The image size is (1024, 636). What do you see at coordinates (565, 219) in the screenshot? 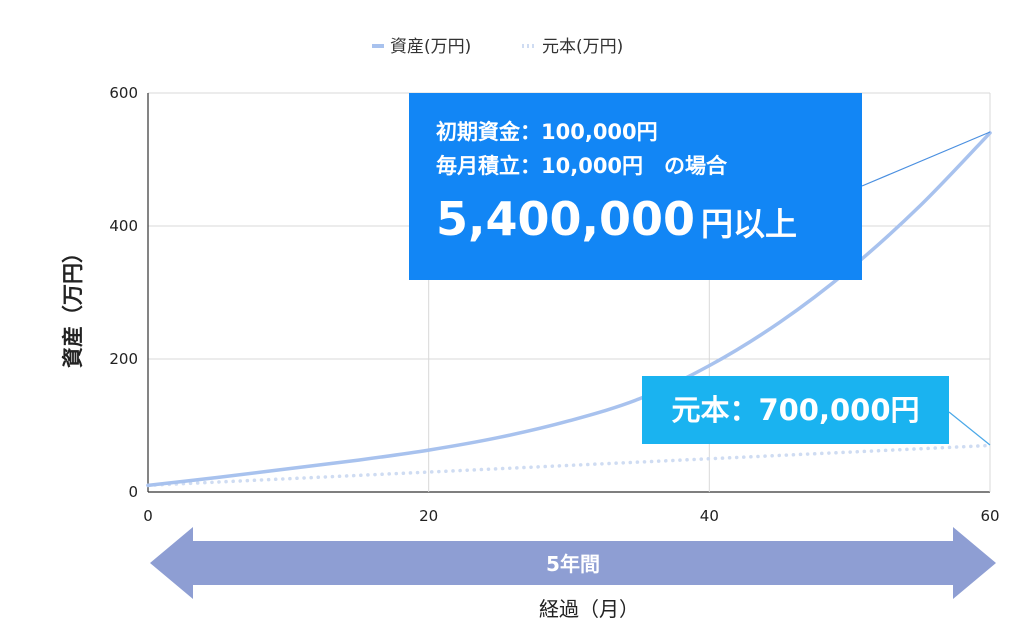
I see `callout-amount: 5,400,000` at bounding box center [565, 219].